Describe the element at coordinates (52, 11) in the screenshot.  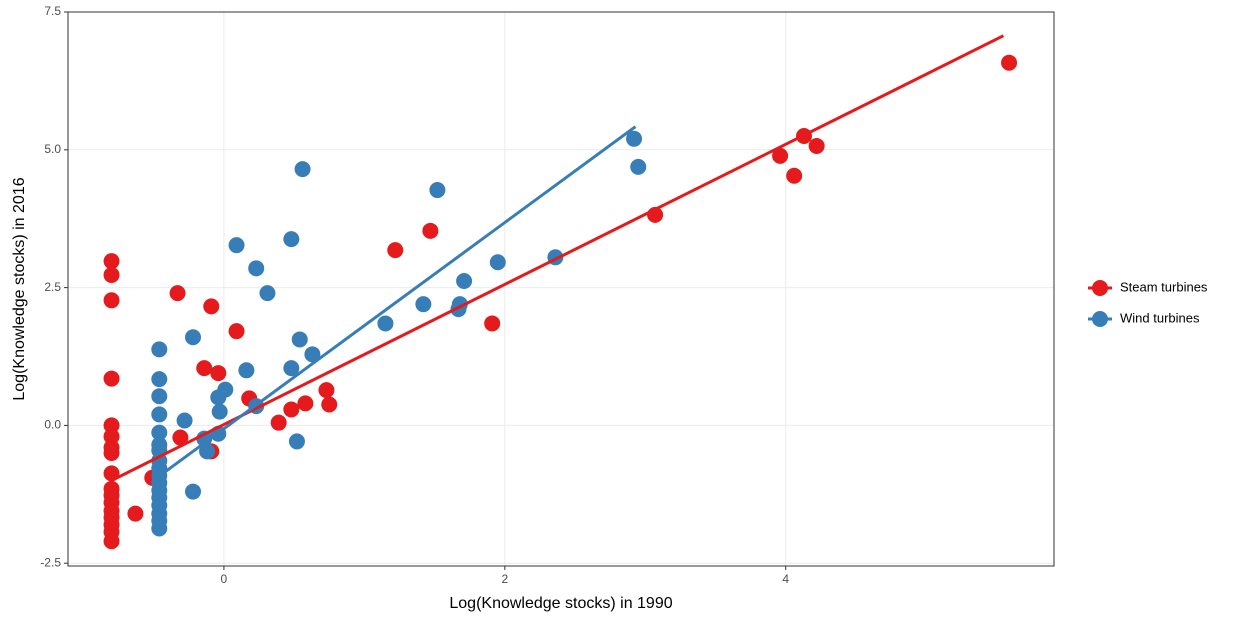
I see `y-tick-label: 7.5` at that location.